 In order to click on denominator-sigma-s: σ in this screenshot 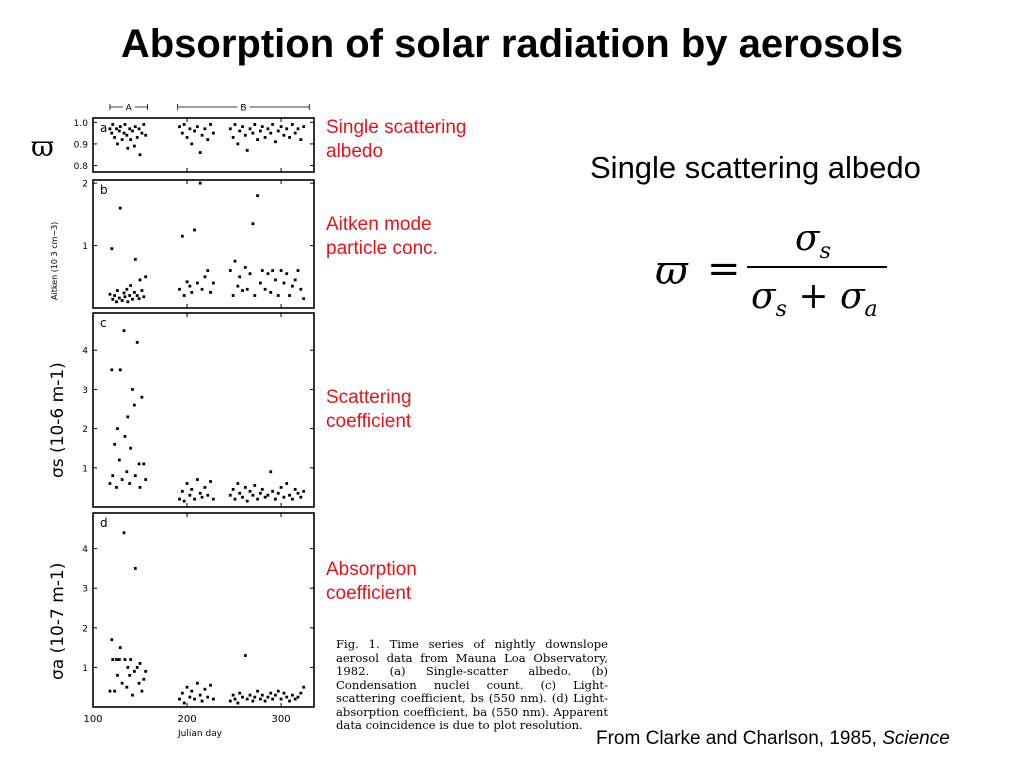, I will do `click(763, 296)`.